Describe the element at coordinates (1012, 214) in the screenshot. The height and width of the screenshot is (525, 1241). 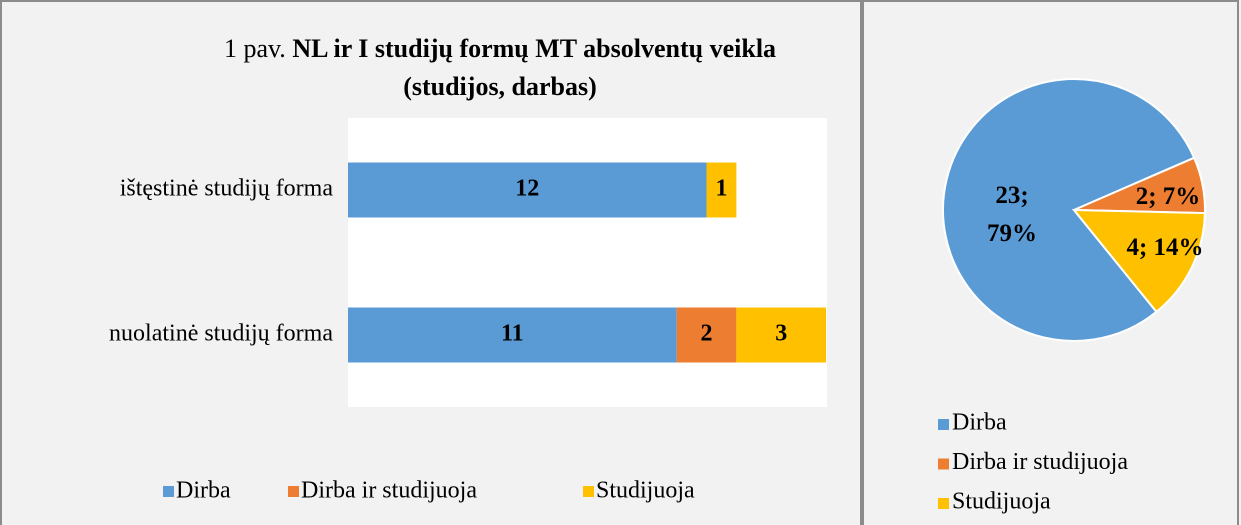
I see `data-label: 23; 79%` at that location.